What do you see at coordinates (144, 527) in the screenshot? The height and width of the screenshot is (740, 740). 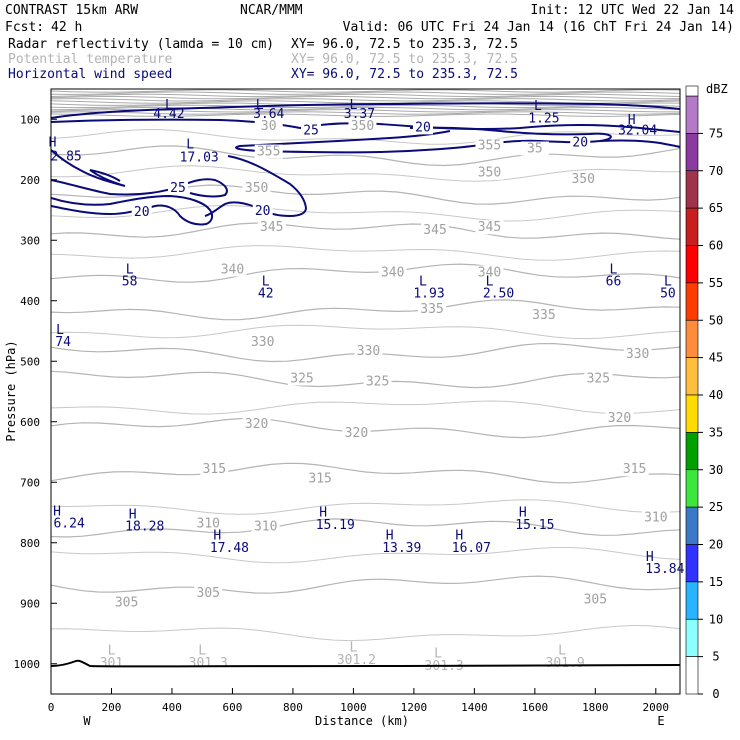 I see `extremum-value: 18.28` at bounding box center [144, 527].